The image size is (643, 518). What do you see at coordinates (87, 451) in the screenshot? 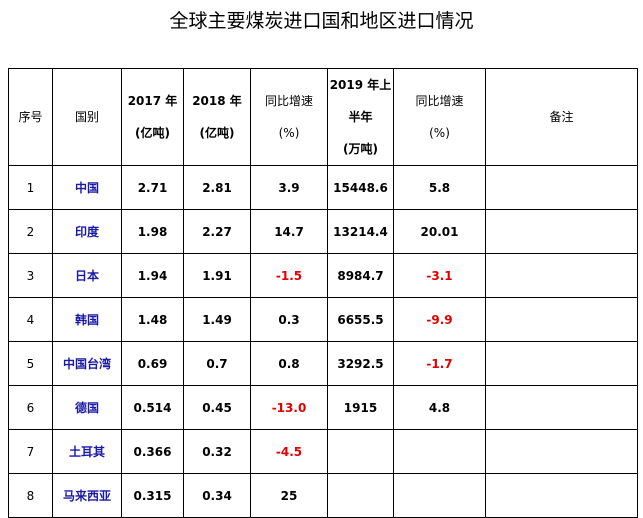
I see `cell-country: 土耳其` at bounding box center [87, 451].